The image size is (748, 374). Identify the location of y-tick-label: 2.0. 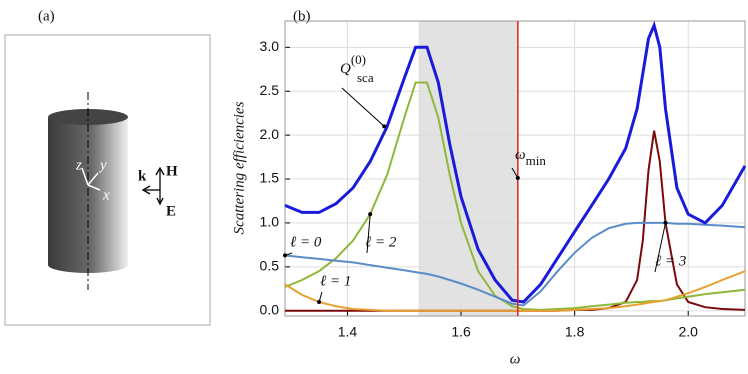
(270, 134).